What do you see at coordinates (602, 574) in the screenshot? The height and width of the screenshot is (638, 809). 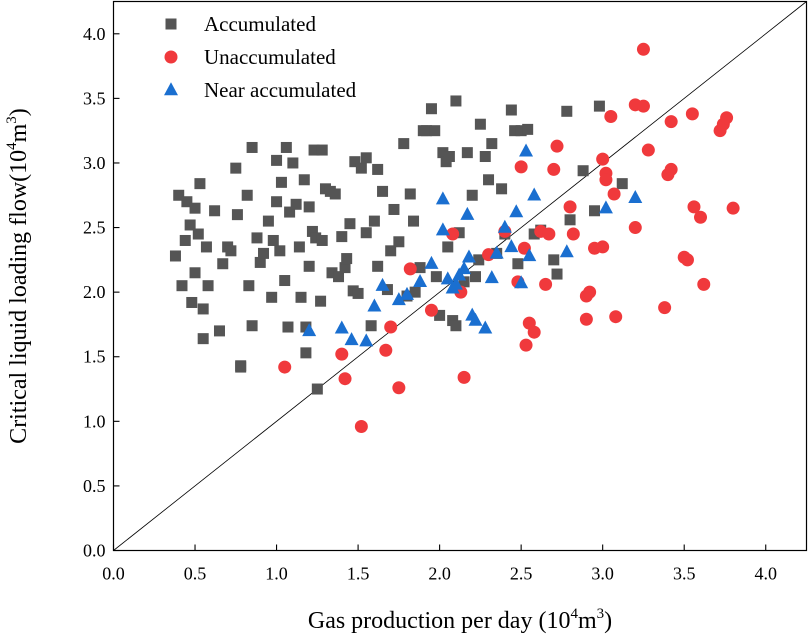 I see `x-tick-label: 3.0` at bounding box center [602, 574].